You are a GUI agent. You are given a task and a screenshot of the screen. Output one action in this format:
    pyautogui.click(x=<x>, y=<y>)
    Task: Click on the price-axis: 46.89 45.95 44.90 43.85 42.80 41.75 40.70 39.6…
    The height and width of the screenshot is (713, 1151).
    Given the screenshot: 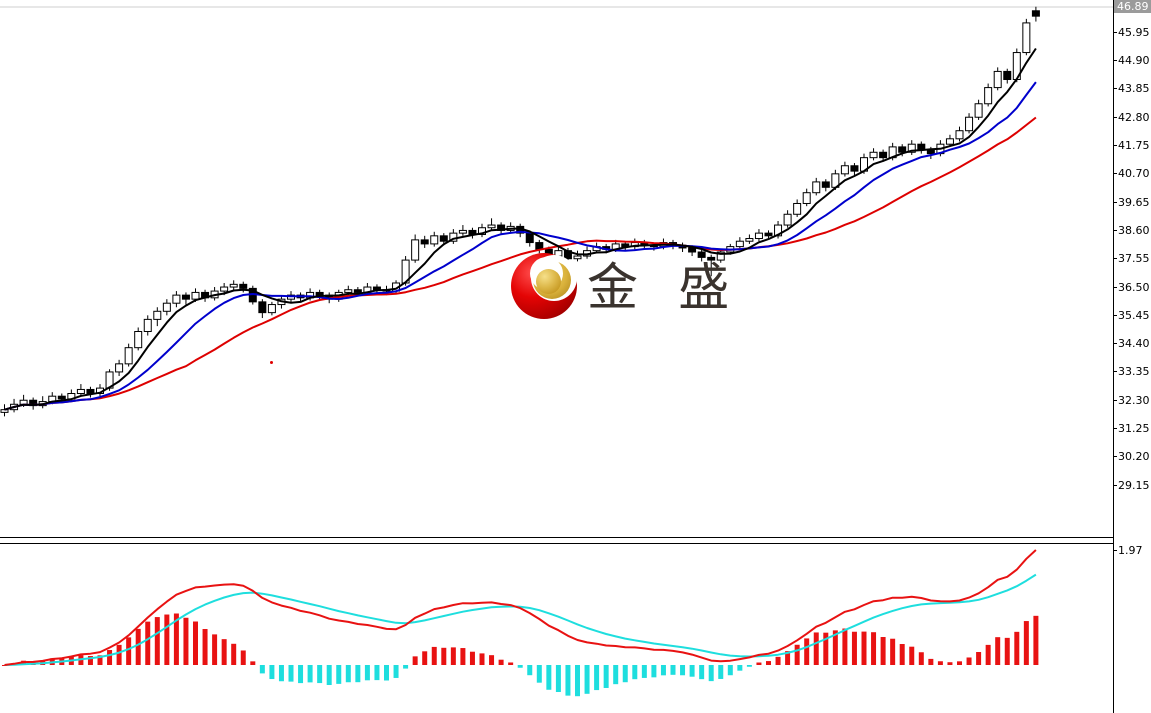 What is the action you would take?
    pyautogui.click(x=1132, y=356)
    